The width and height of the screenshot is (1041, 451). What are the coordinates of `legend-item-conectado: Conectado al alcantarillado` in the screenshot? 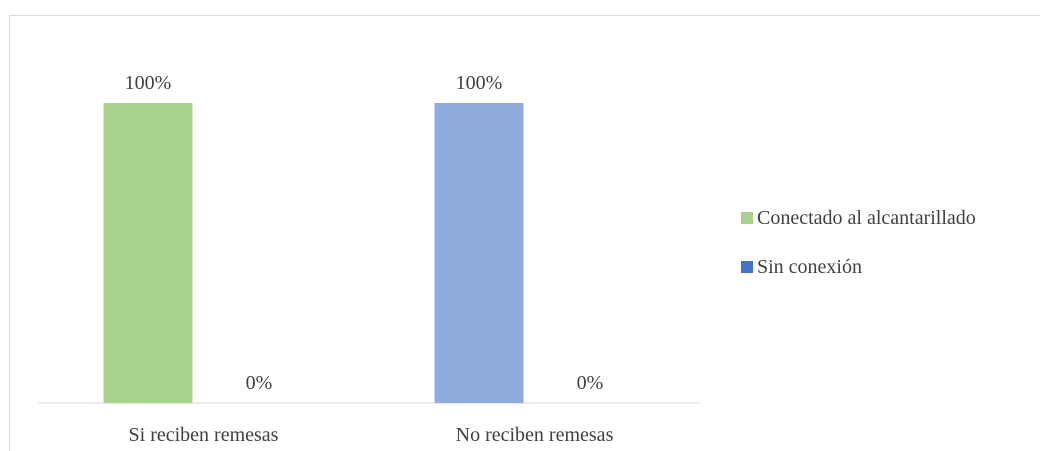 It's located at (858, 218).